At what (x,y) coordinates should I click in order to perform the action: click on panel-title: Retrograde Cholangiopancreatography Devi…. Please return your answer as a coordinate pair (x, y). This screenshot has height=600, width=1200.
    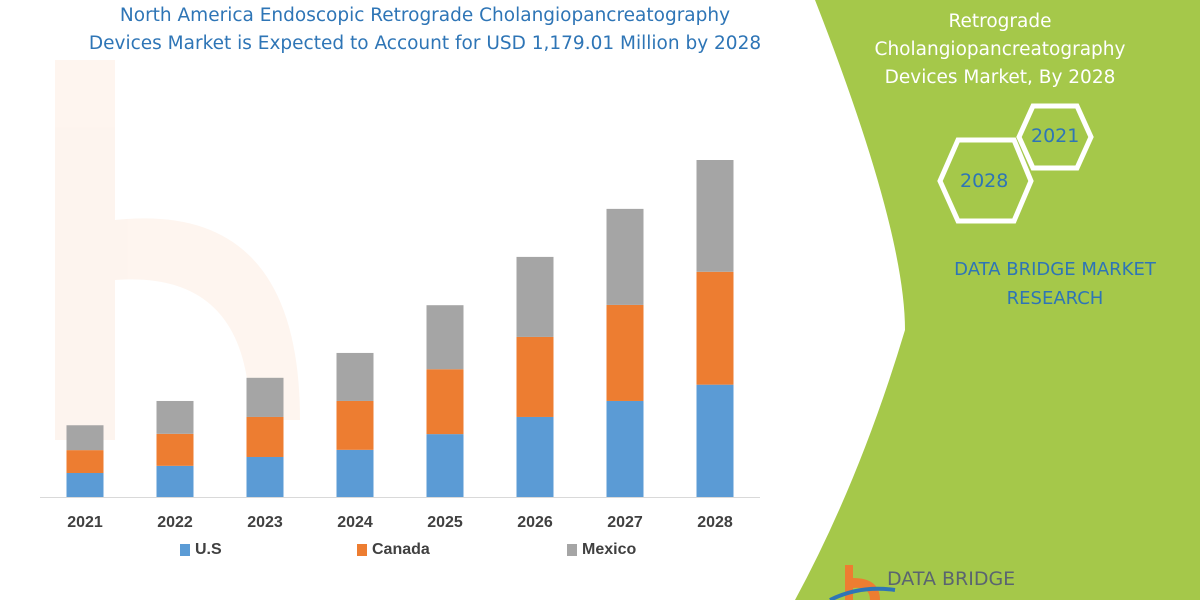
    Looking at the image, I should click on (1000, 50).